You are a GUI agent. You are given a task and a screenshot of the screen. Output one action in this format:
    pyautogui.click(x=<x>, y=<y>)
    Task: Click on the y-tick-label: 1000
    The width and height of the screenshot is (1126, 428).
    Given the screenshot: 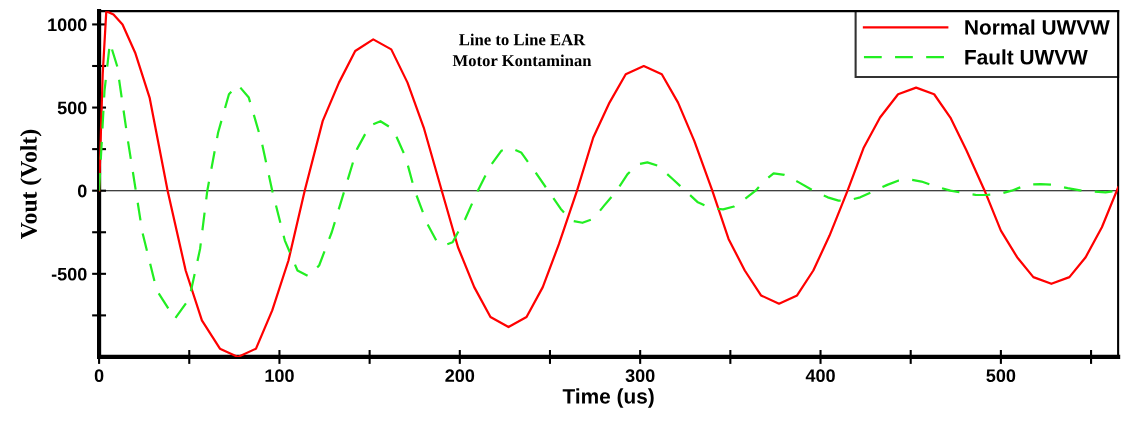 What is the action you would take?
    pyautogui.click(x=67, y=25)
    